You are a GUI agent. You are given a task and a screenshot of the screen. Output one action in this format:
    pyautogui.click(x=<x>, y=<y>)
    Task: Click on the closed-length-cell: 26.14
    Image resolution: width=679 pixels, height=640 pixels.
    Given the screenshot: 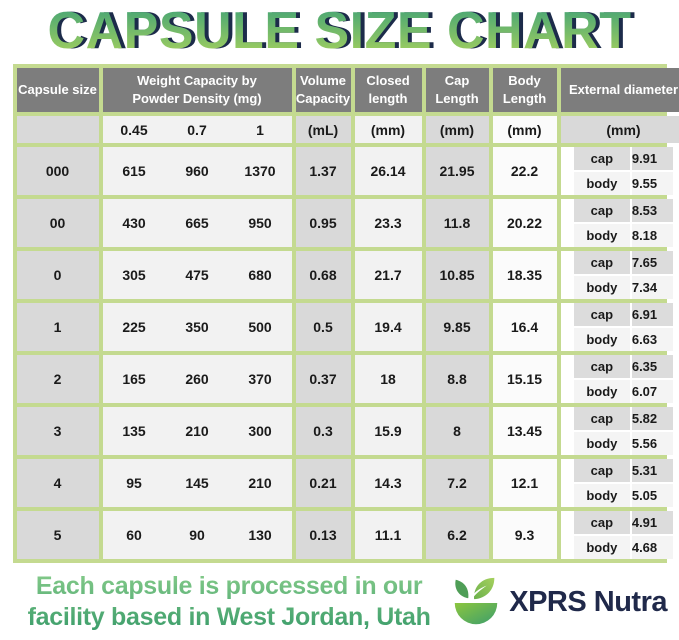 What is the action you would take?
    pyautogui.click(x=388, y=171)
    